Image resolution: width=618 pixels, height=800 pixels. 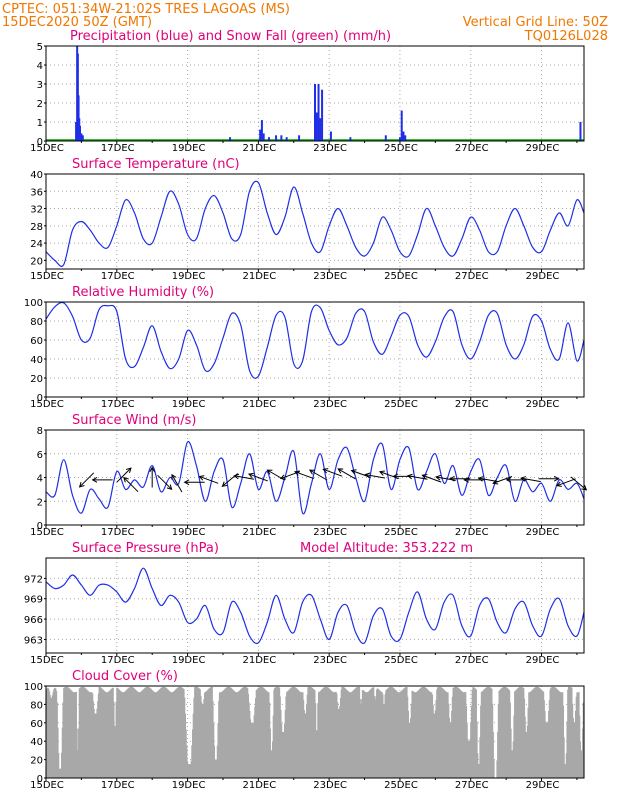 What do you see at coordinates (472, 660) in the screenshot?
I see `pressure-xtick-label: 27DEC` at bounding box center [472, 660].